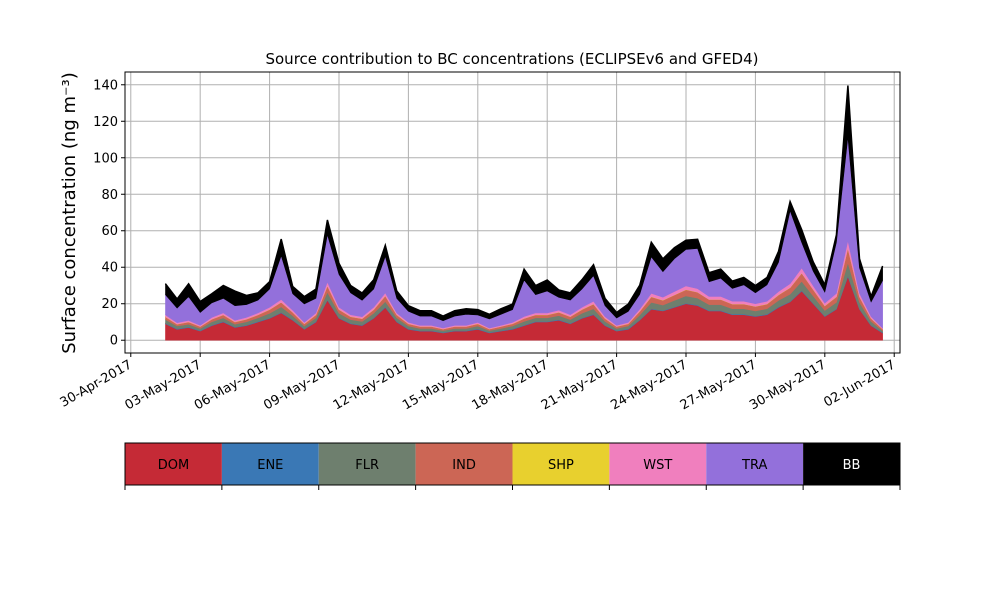  I want to click on x-tick-label: 15-May-2017, so click(441, 385).